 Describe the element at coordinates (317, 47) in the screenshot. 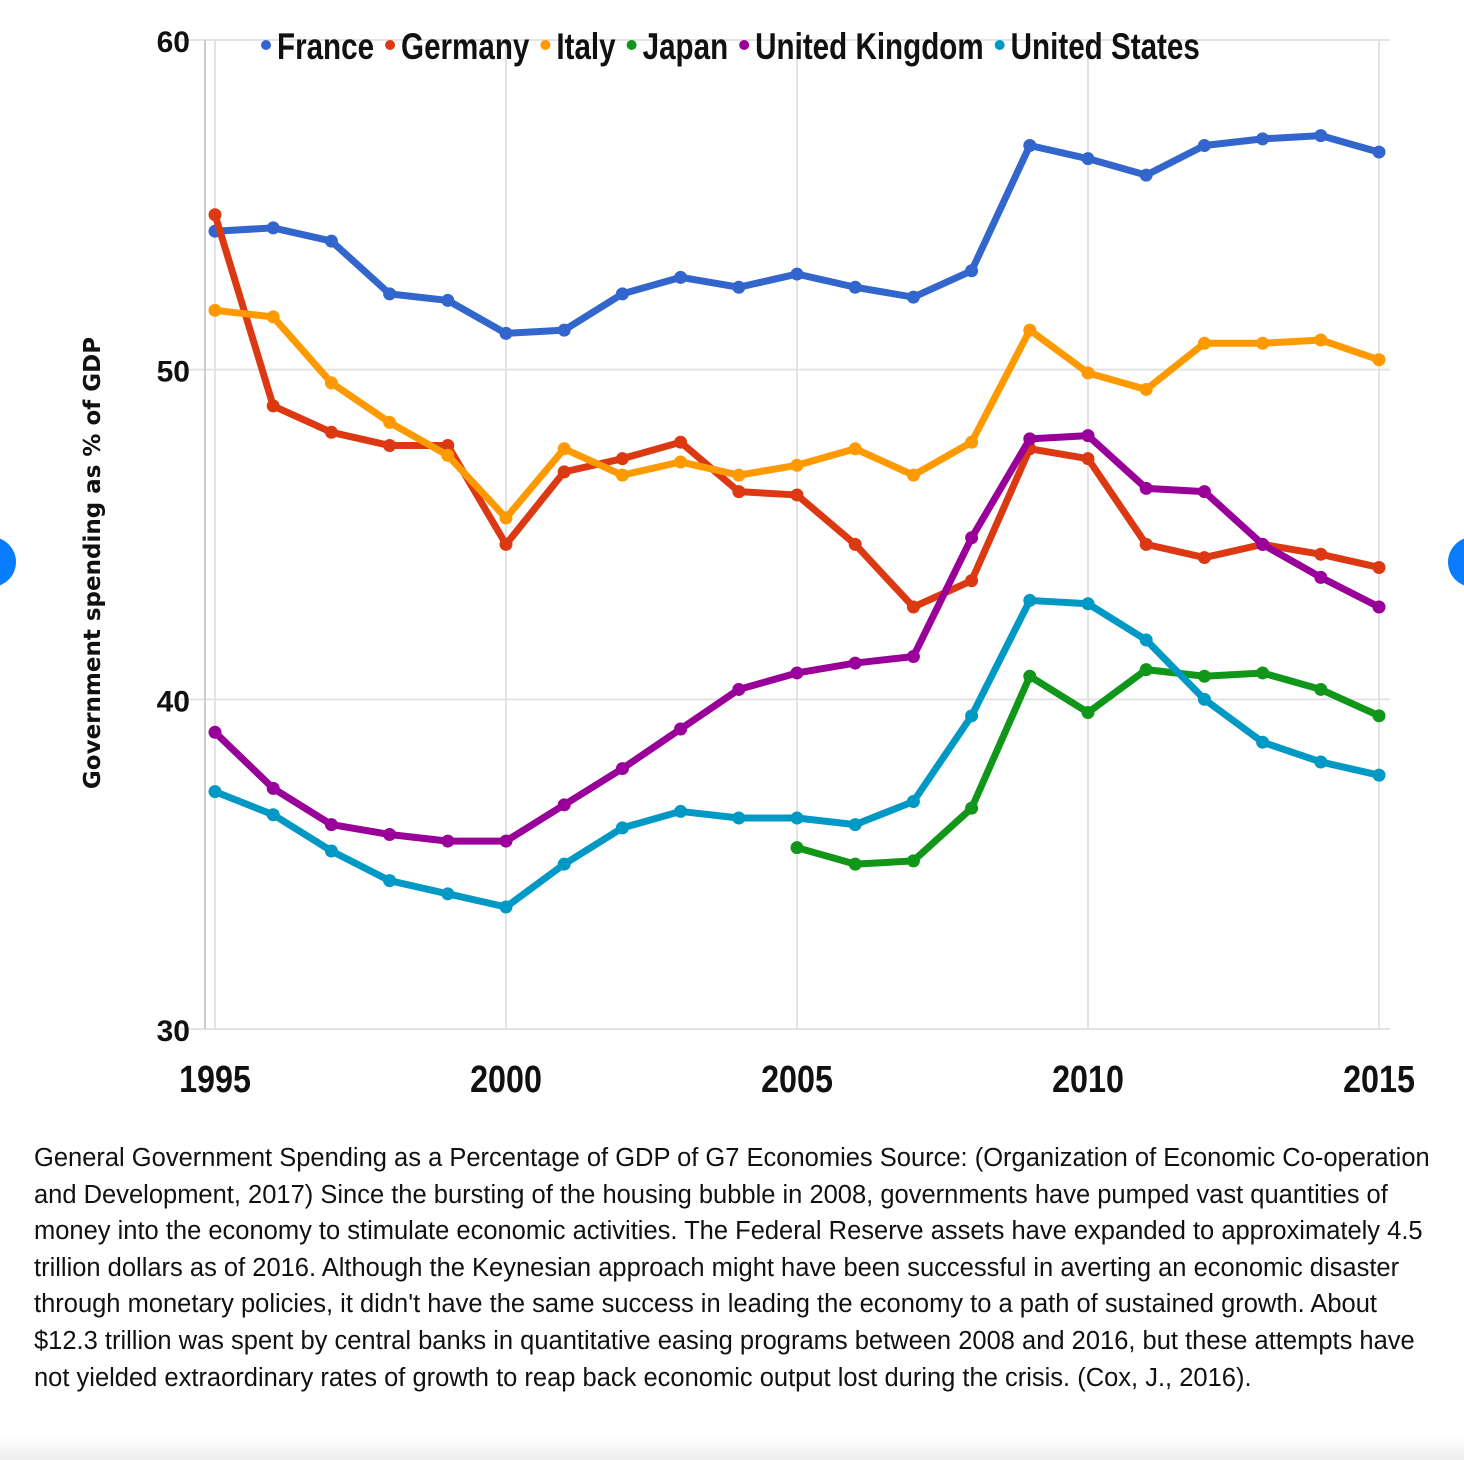

I see `legend-item: France` at that location.